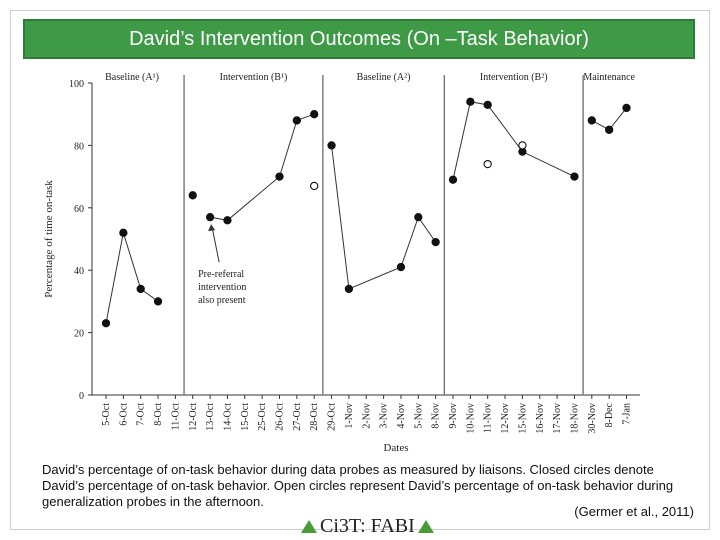  Describe the element at coordinates (79, 271) in the screenshot. I see `y-tick-label: 40` at that location.